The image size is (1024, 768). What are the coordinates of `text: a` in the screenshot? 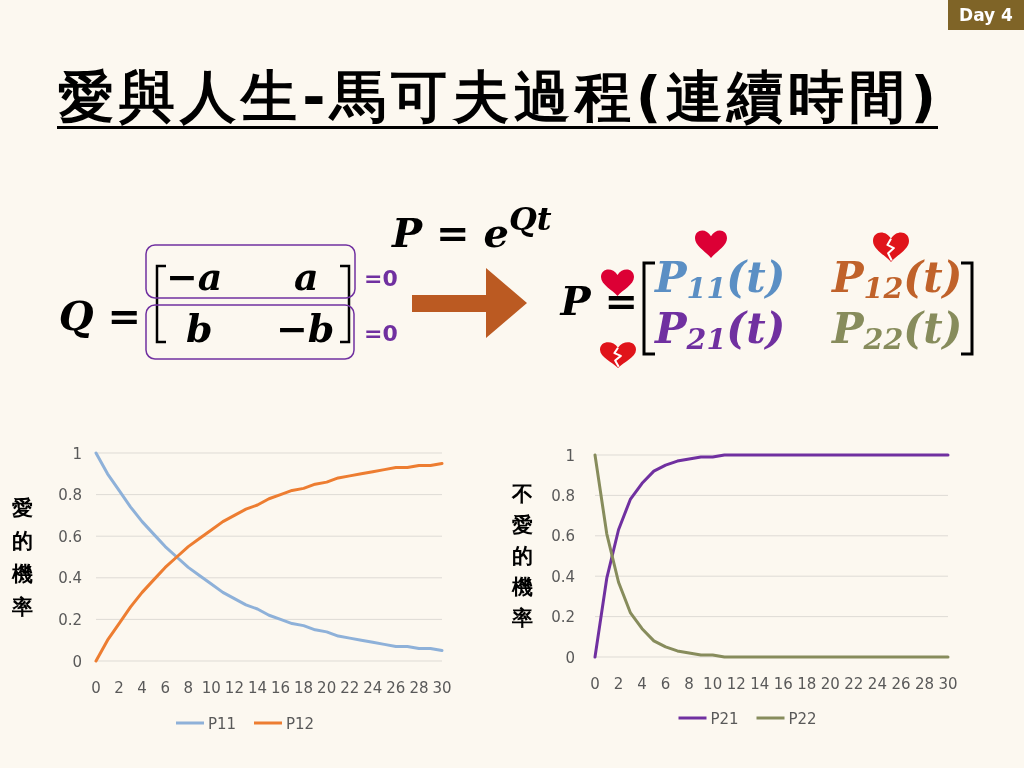 It's located at (306, 276).